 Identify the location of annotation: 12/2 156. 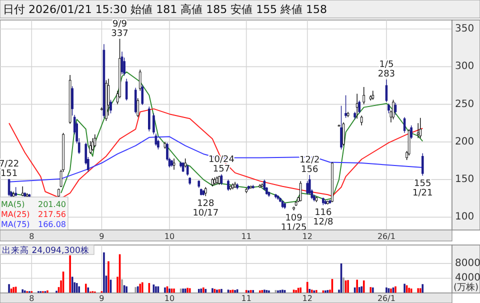
(310, 166).